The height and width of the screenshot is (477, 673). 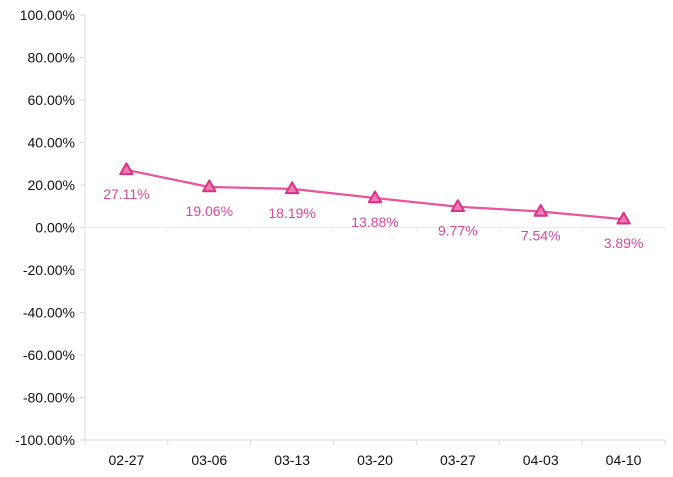 I want to click on data-label: 19.06%, so click(x=209, y=211).